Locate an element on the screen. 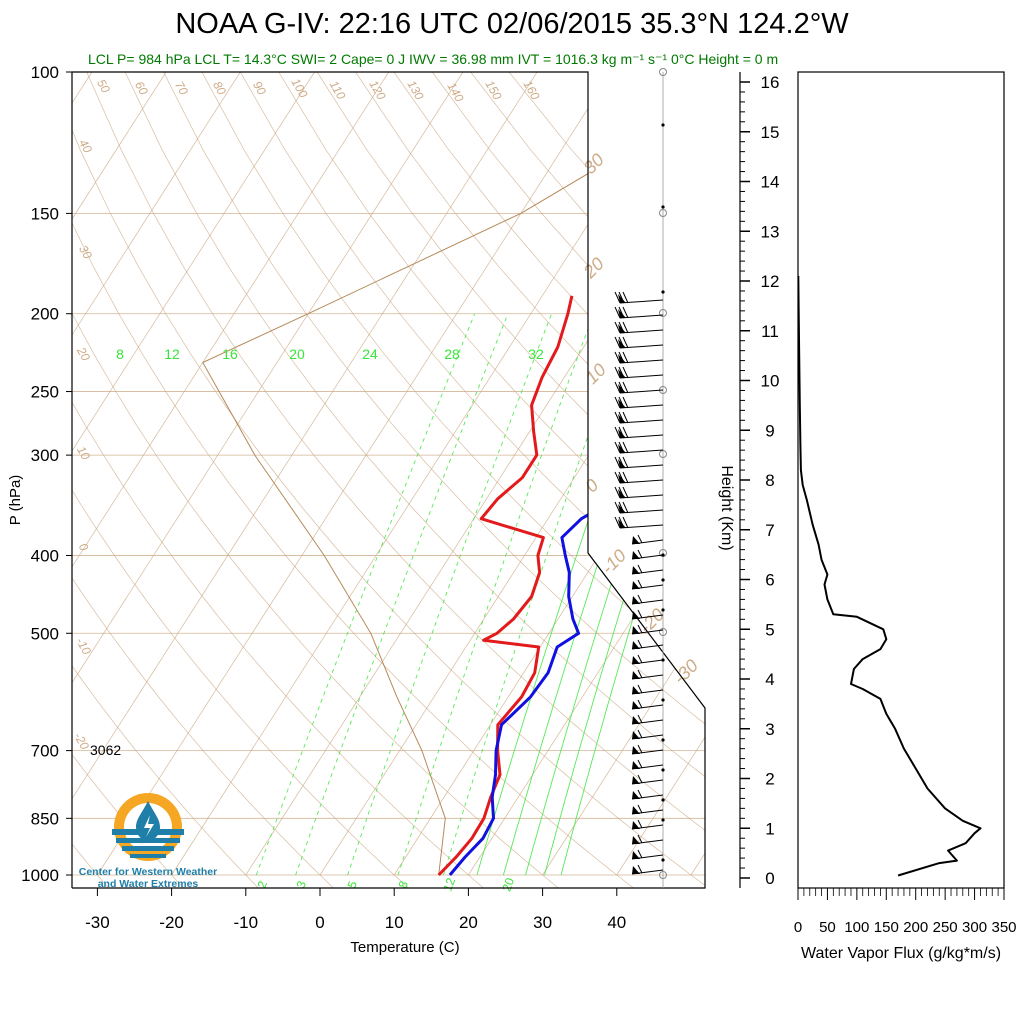 The height and width of the screenshot is (1024, 1024). x-tick-label: 40 is located at coordinates (616, 922).